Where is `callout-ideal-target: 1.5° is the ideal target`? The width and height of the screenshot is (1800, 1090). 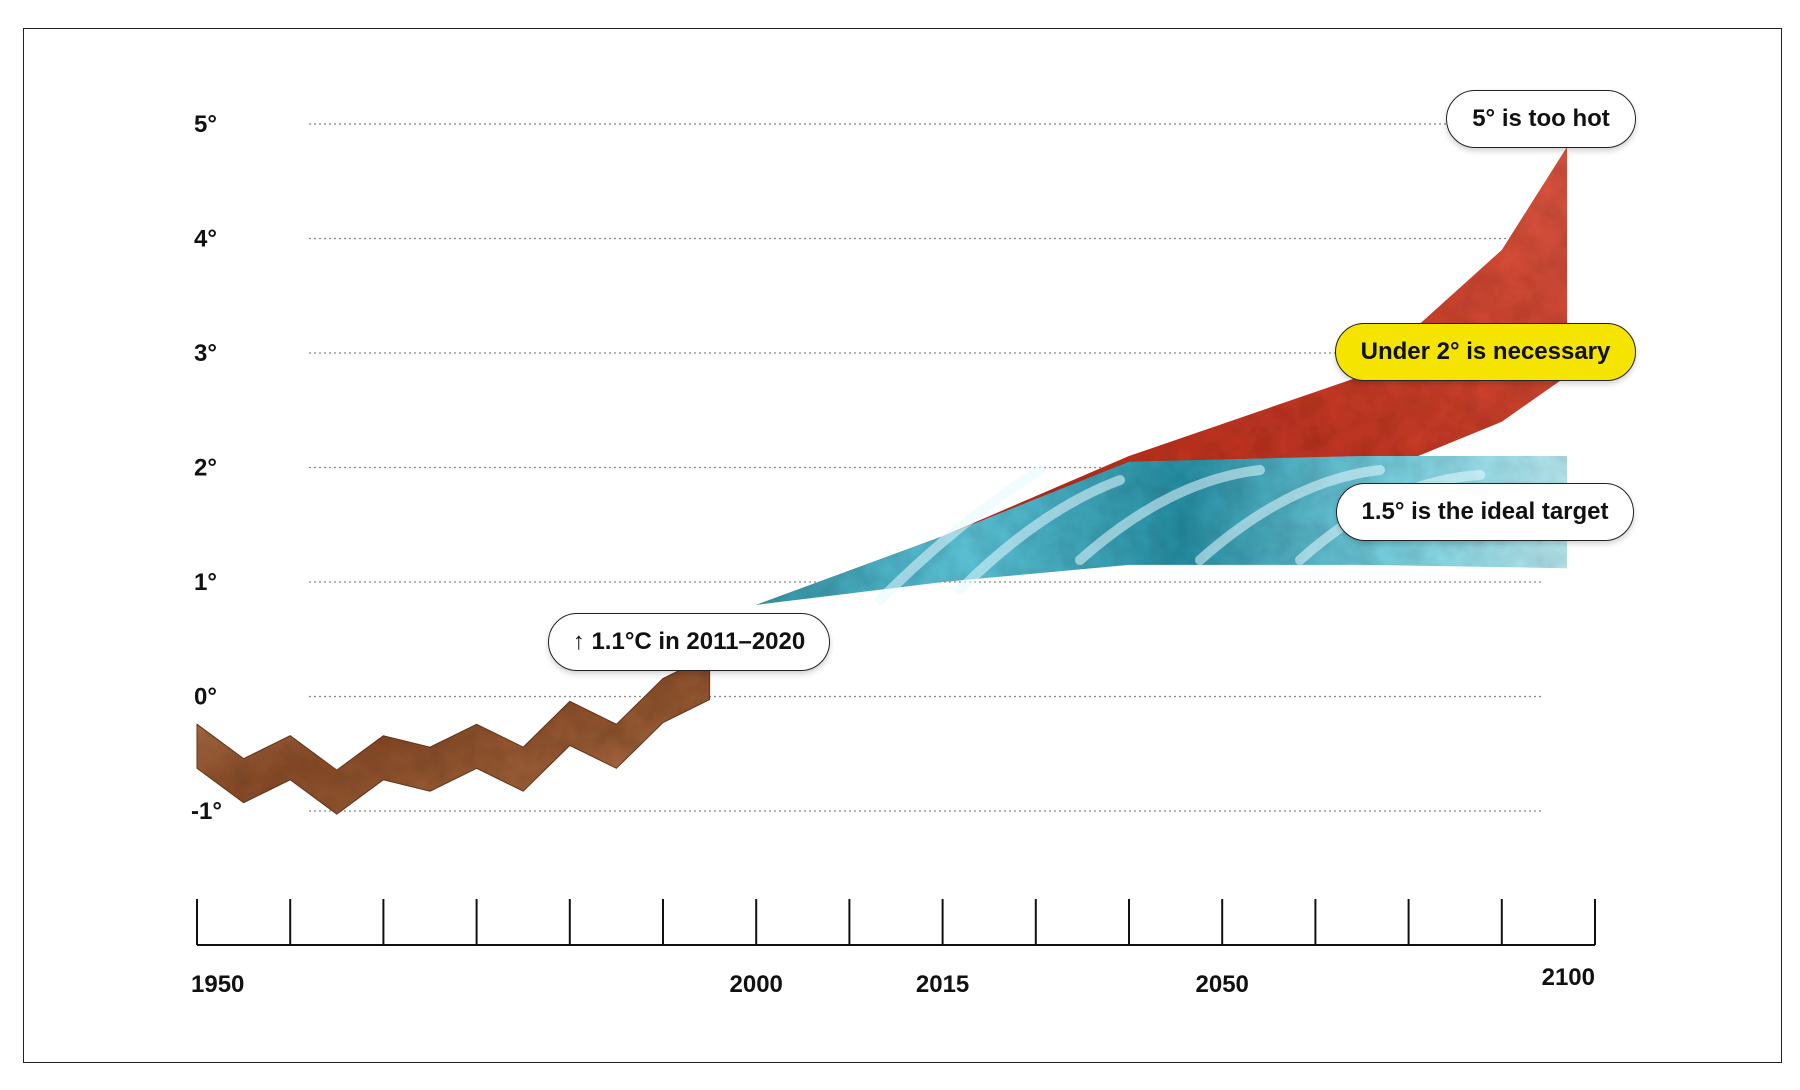 callout-ideal-target: 1.5° is the ideal target is located at coordinates (1485, 512).